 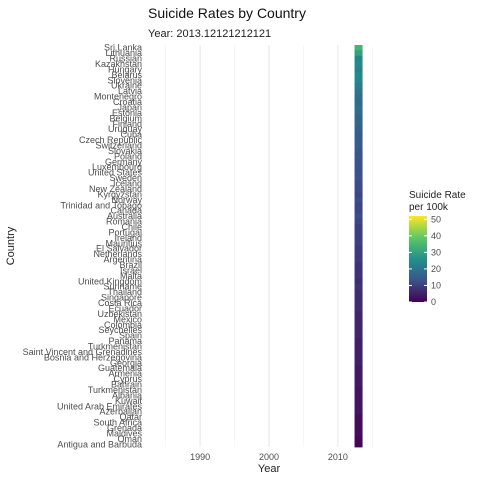 I want to click on legend-title-line2: per 100k, so click(x=429, y=207).